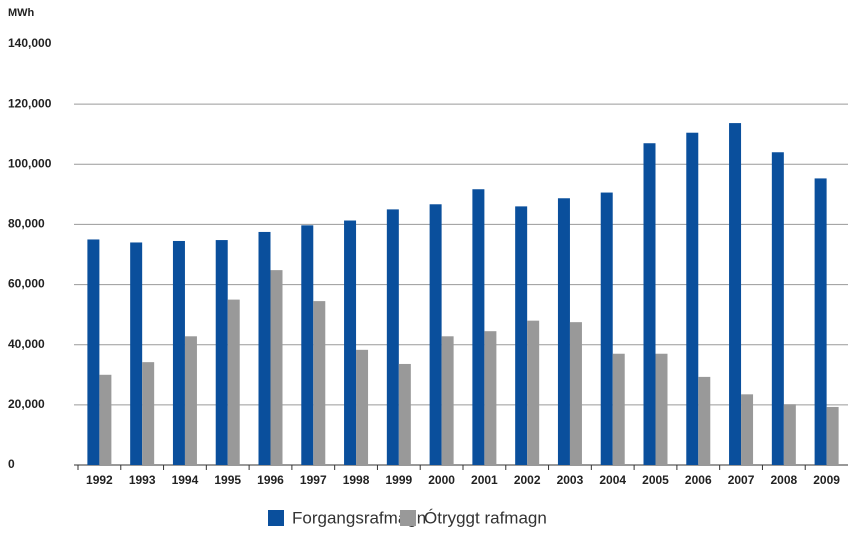 Image resolution: width=848 pixels, height=533 pixels. I want to click on x-tick-label: 2004, so click(612, 480).